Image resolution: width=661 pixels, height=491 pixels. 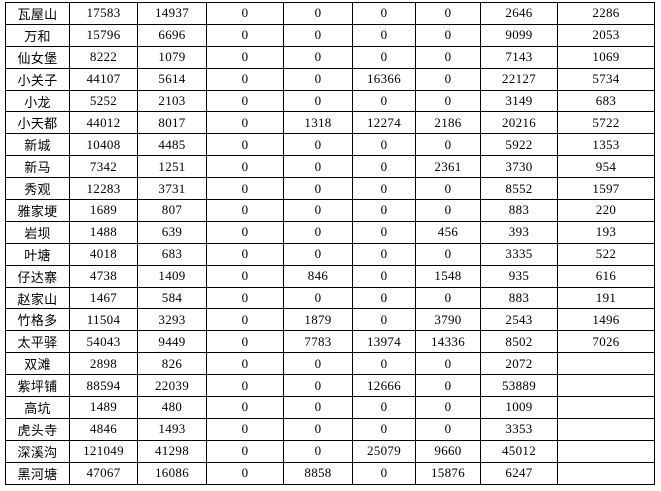 What do you see at coordinates (37, 276) in the screenshot?
I see `row-label: 仔达寨` at bounding box center [37, 276].